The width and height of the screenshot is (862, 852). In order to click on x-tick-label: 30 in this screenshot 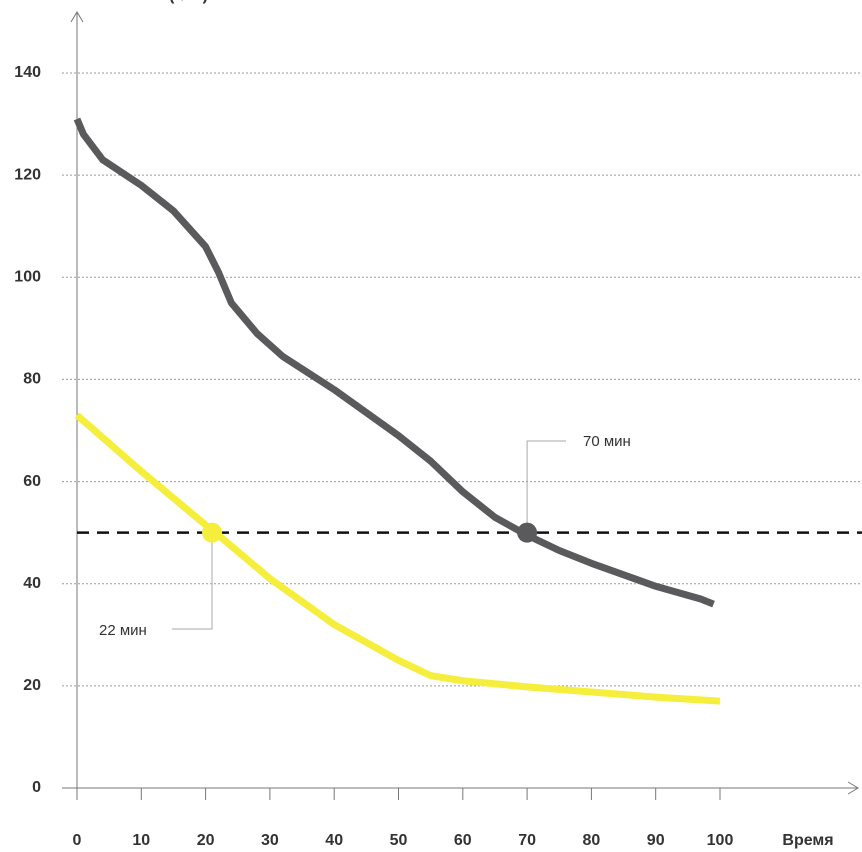, I will do `click(270, 840)`.